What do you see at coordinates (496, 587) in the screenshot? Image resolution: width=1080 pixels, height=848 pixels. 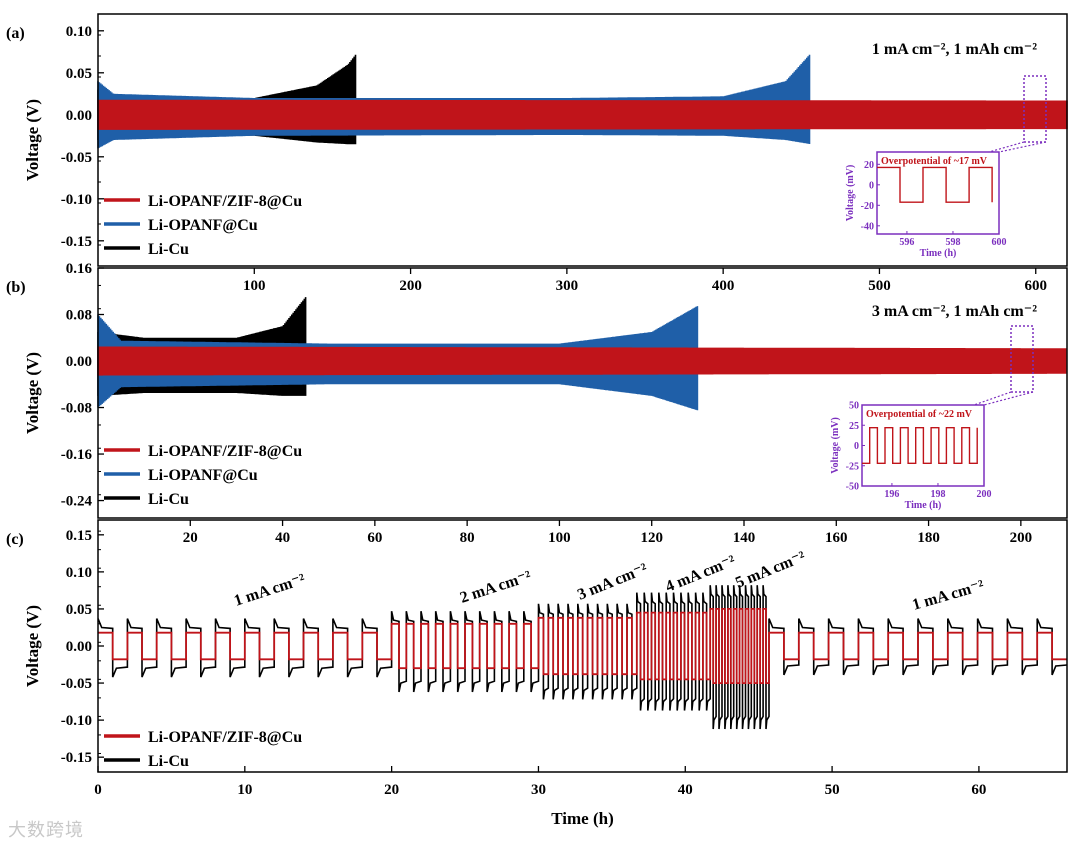 I see `rate-label: 2 mA cm⁻²` at bounding box center [496, 587].